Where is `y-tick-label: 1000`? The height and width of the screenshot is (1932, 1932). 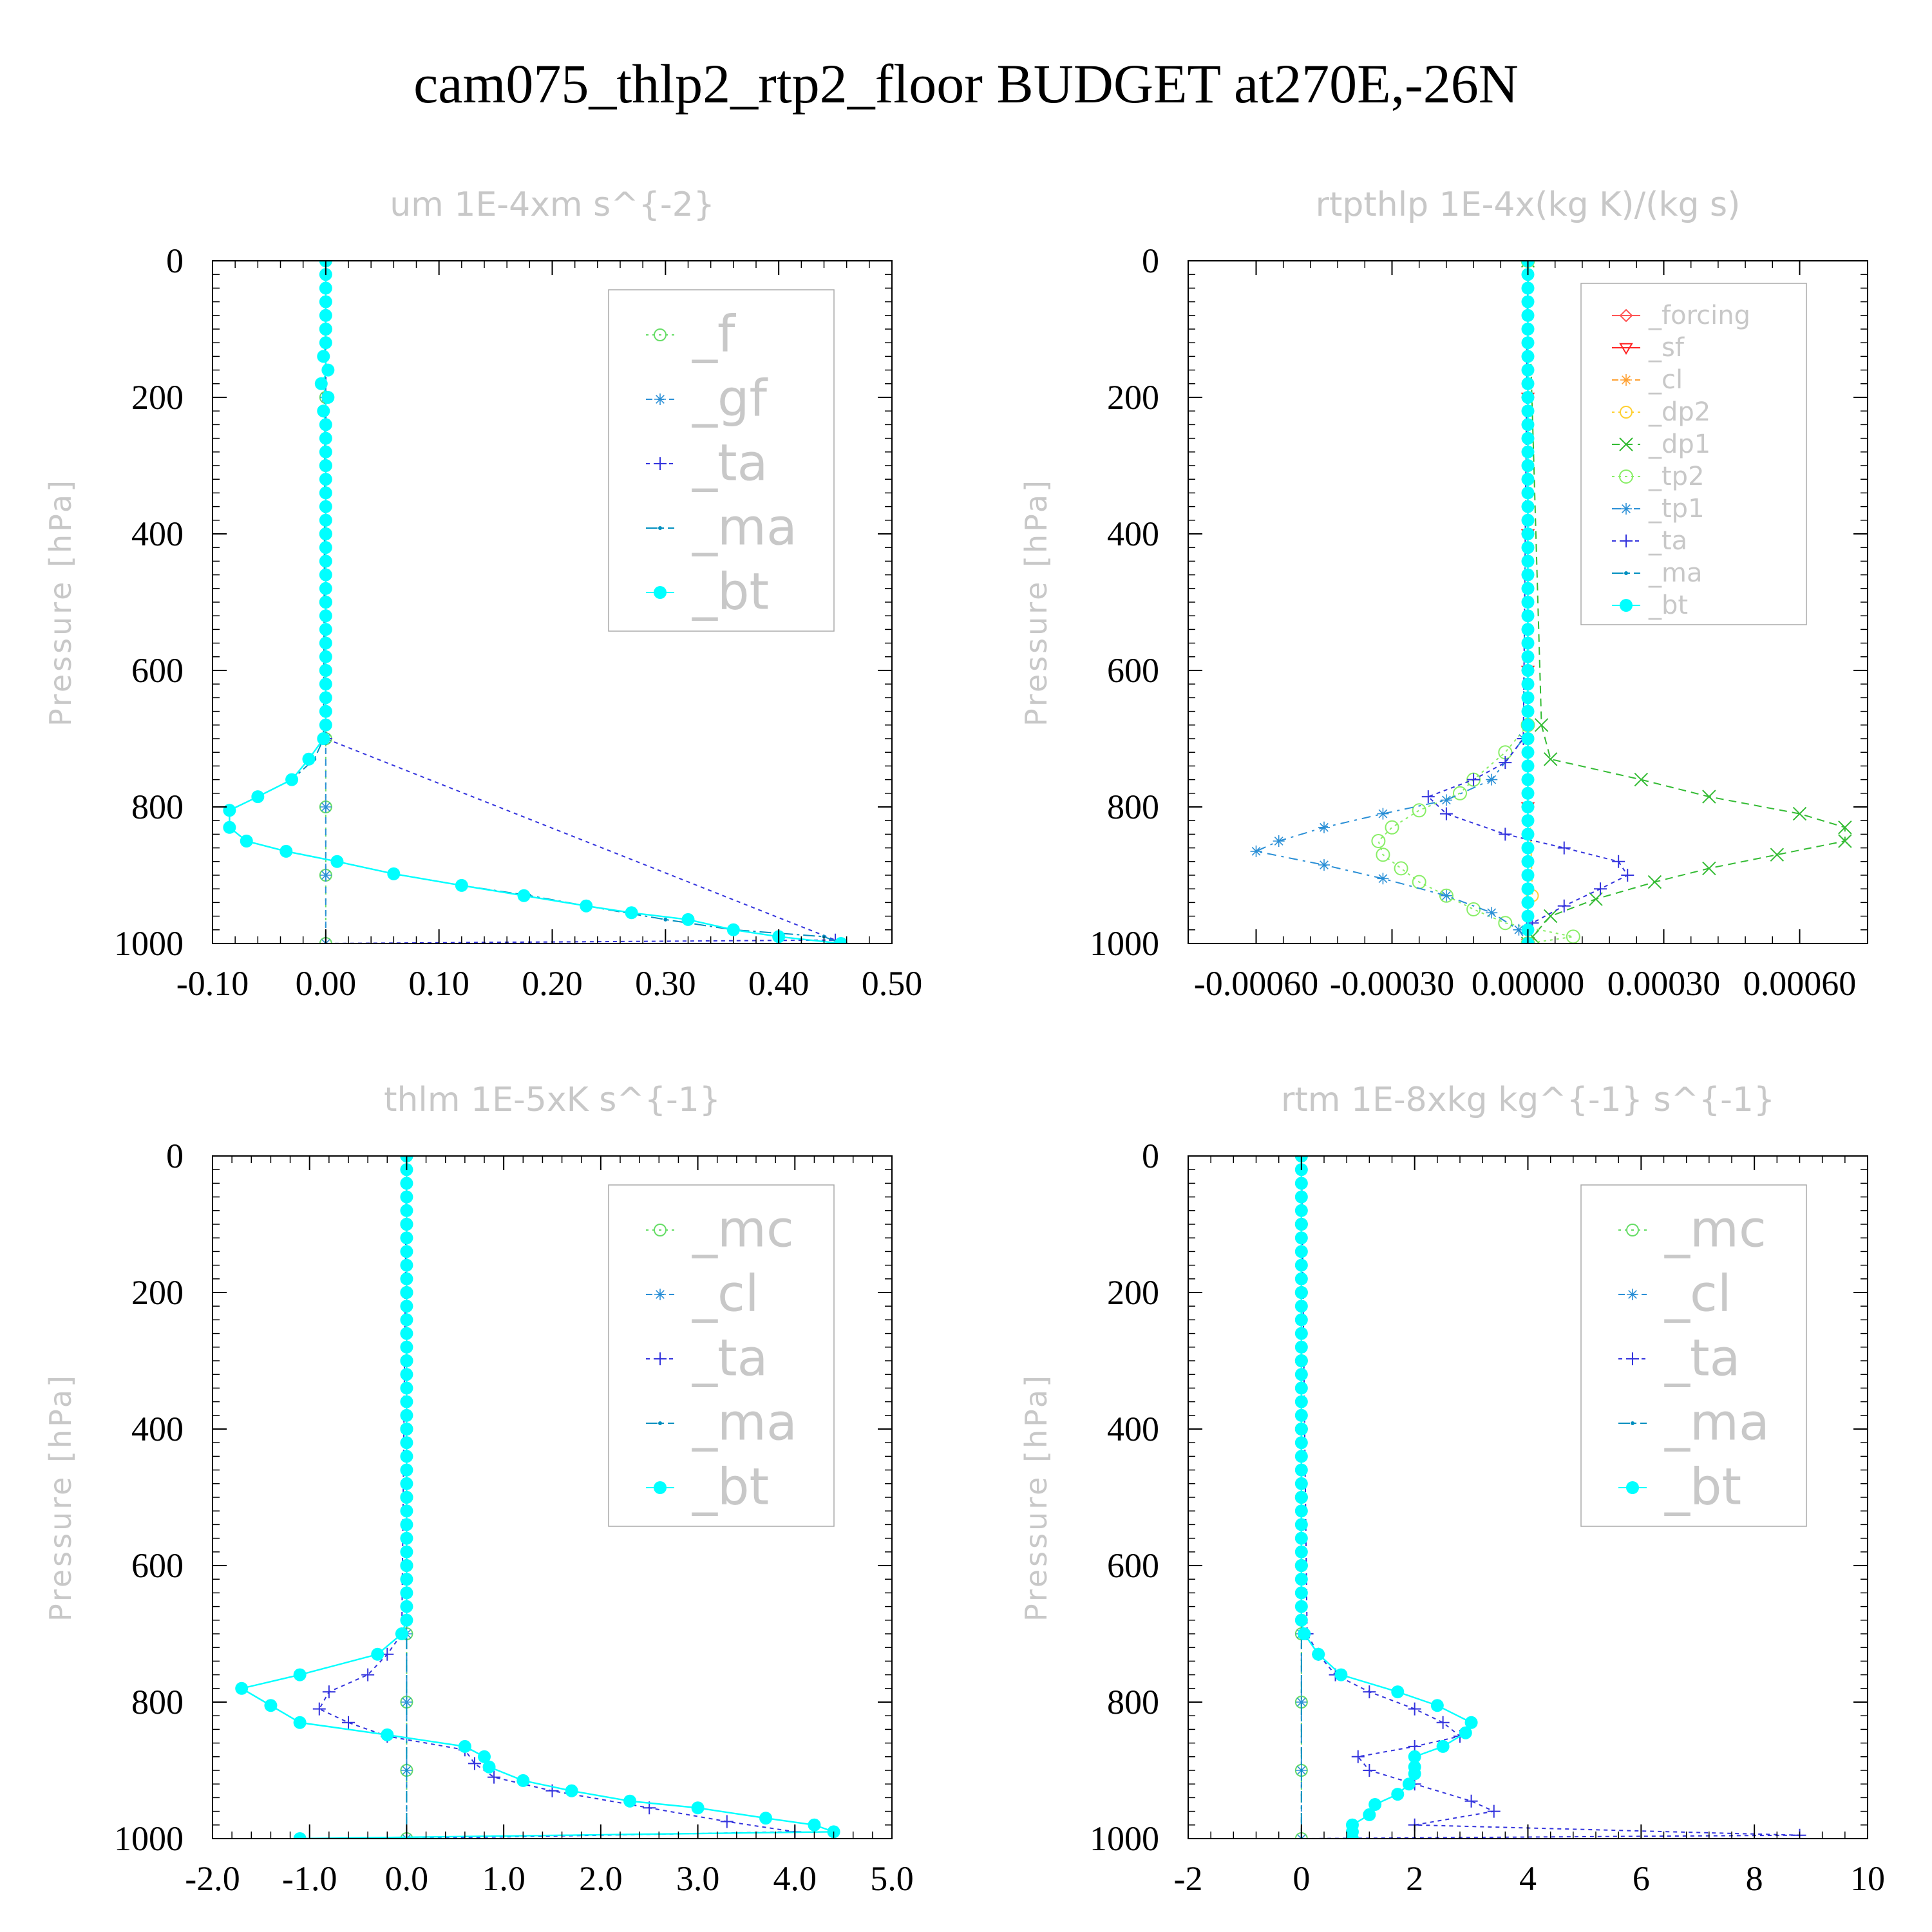
y-tick-label: 1000 is located at coordinates (149, 1838).